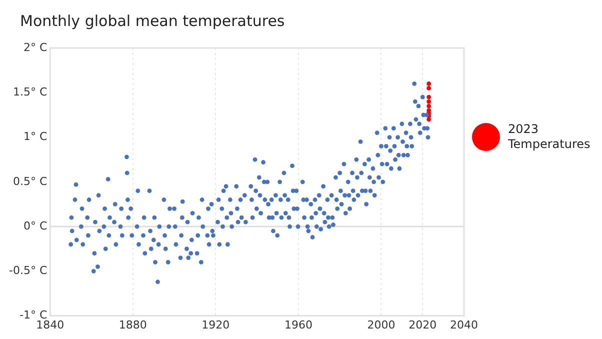 This screenshot has height=339, width=602. Describe the element at coordinates (152, 21) in the screenshot. I see `chart-title: Monthly global mean temperatures` at that location.